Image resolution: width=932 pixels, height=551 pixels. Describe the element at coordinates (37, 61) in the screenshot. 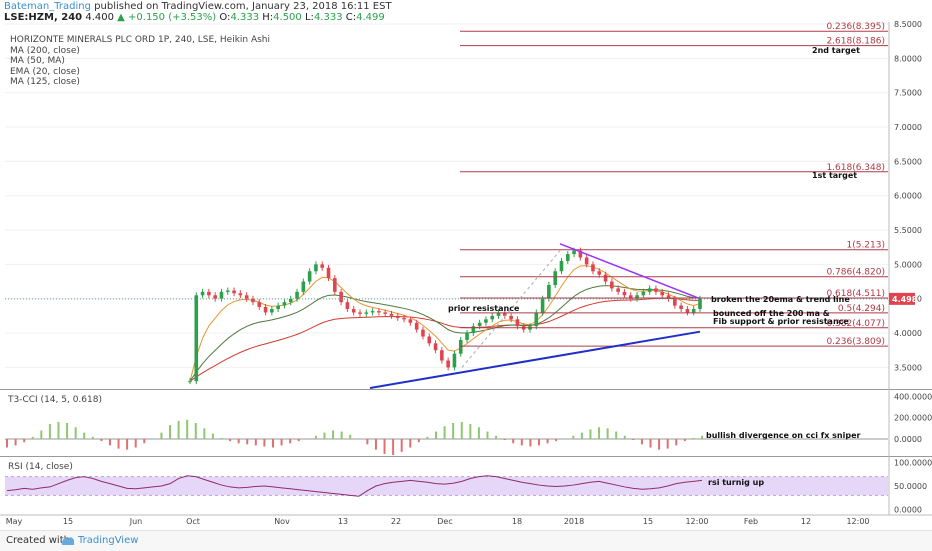

I see `legend-ma50: MA (50, MA)` at that location.